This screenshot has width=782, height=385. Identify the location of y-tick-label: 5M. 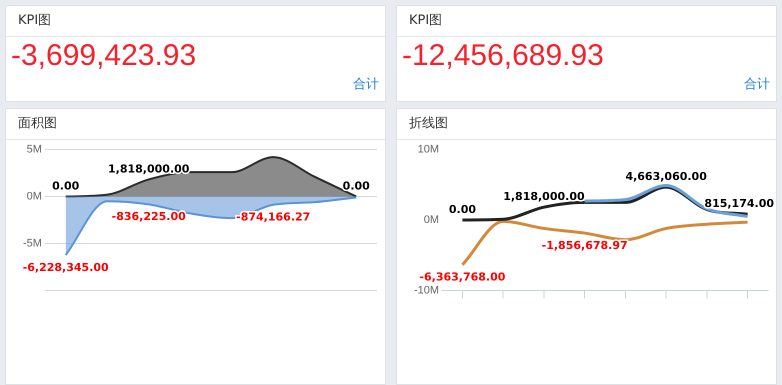
(34, 150).